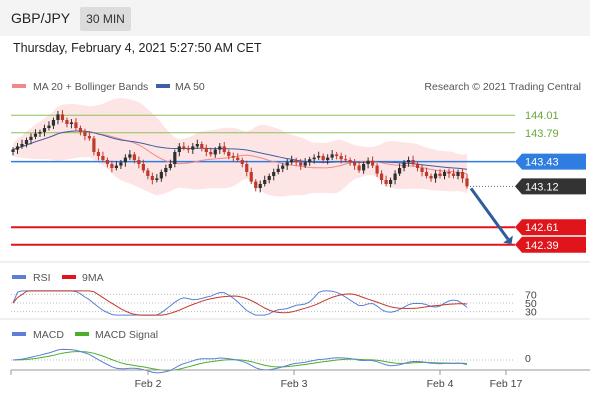 The image size is (590, 400). Describe the element at coordinates (542, 246) in the screenshot. I see `level-label-support: 142.39` at that location.